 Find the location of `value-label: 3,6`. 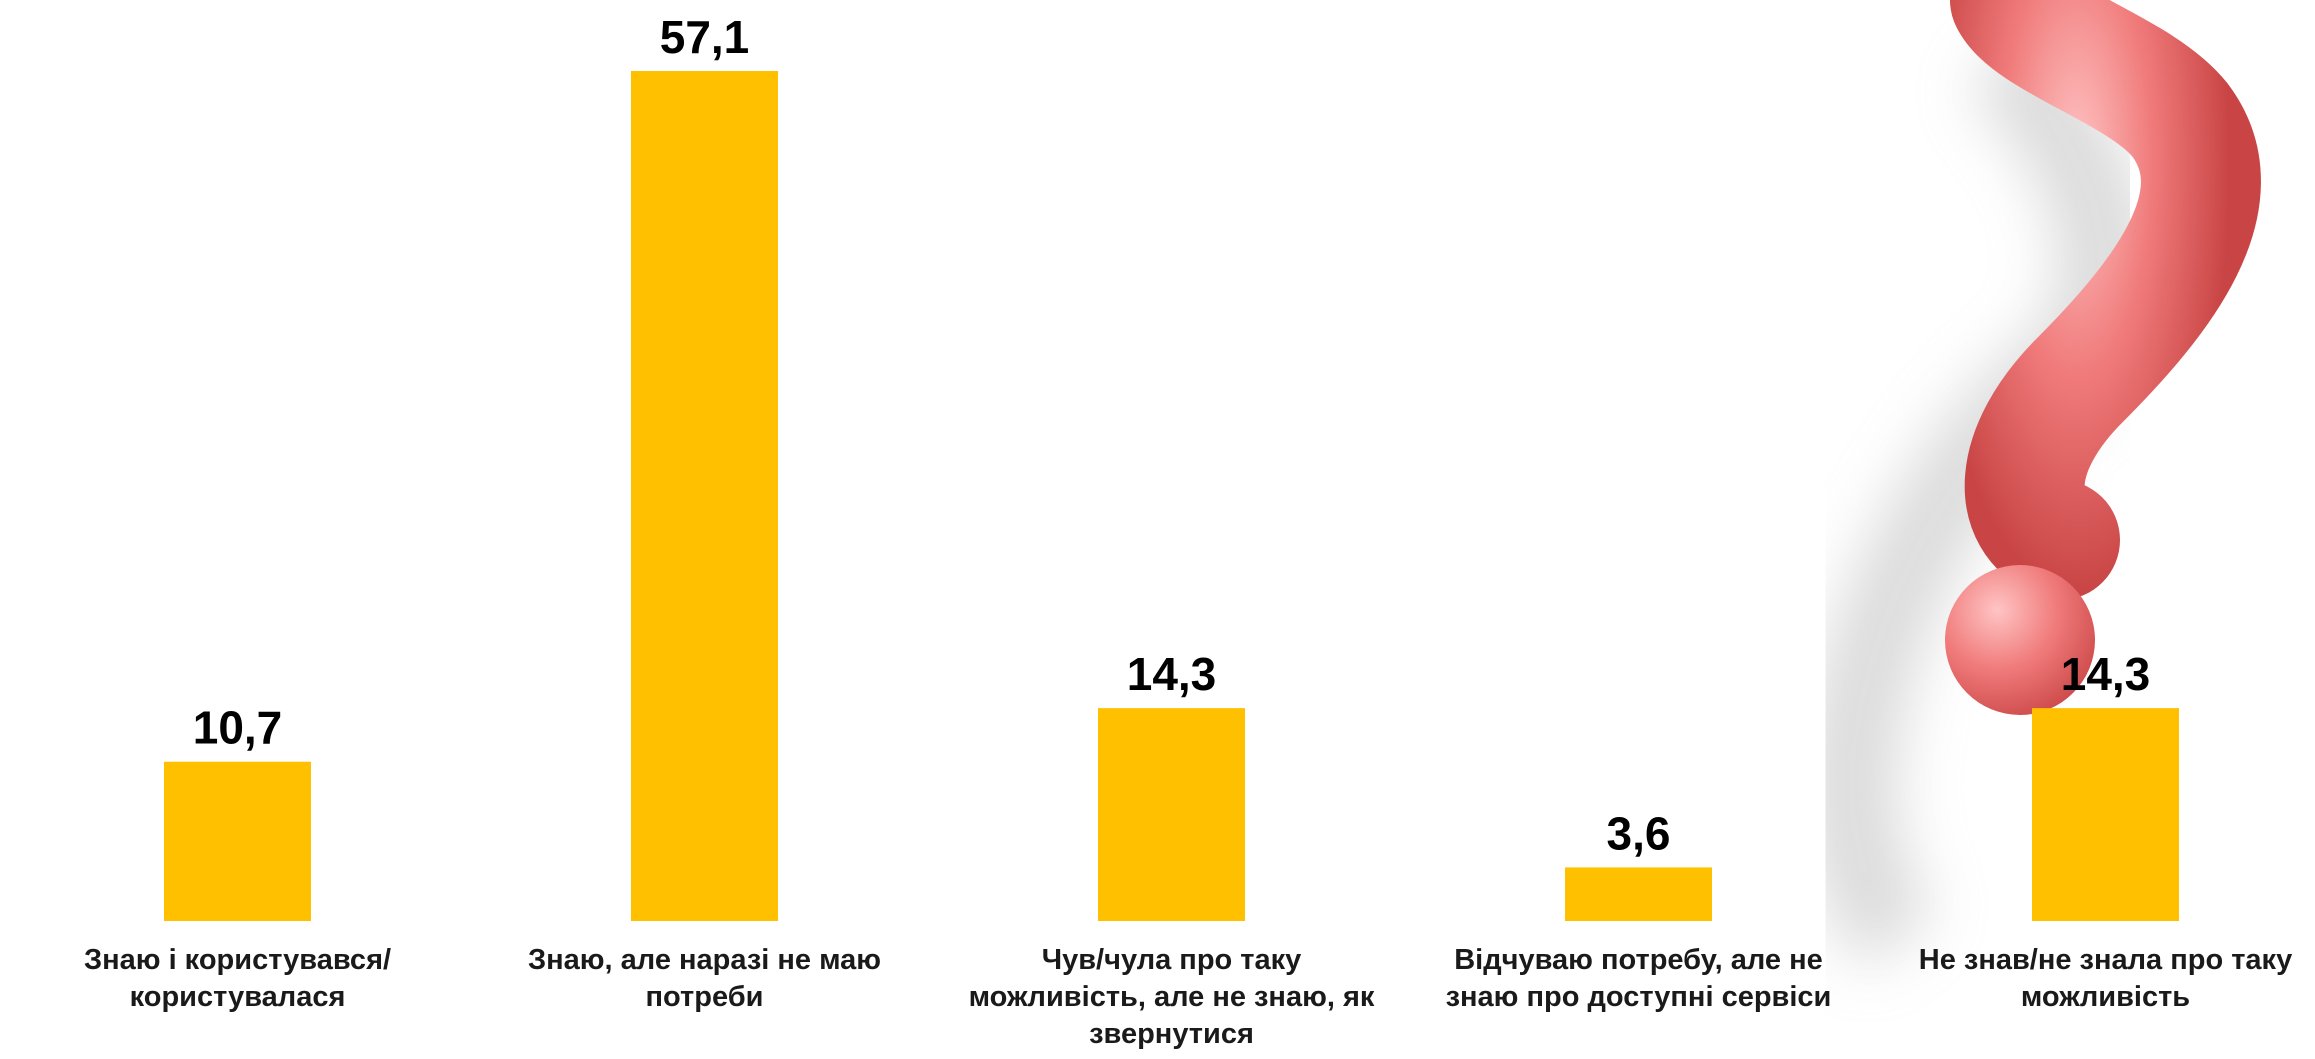

value-label: 3,6 is located at coordinates (1639, 833).